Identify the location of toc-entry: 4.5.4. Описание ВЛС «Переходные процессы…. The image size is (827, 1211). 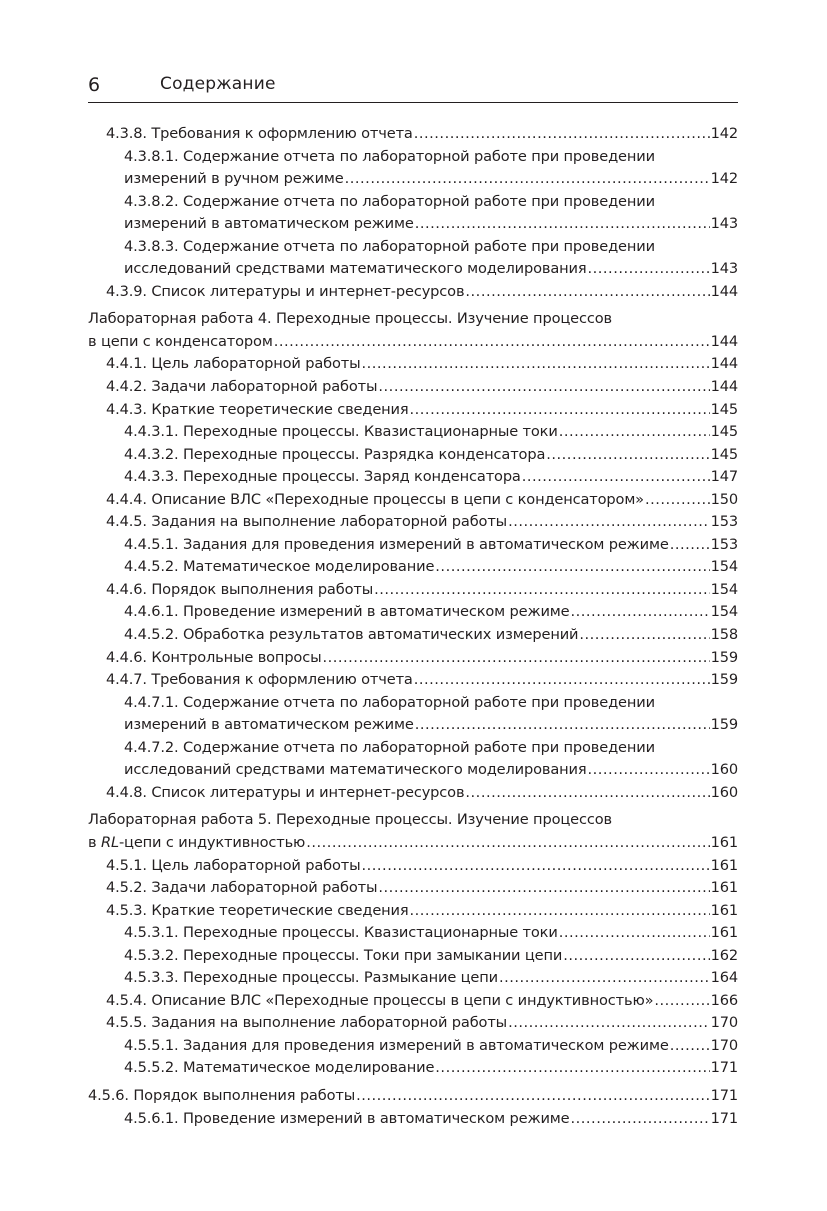
(413, 1001).